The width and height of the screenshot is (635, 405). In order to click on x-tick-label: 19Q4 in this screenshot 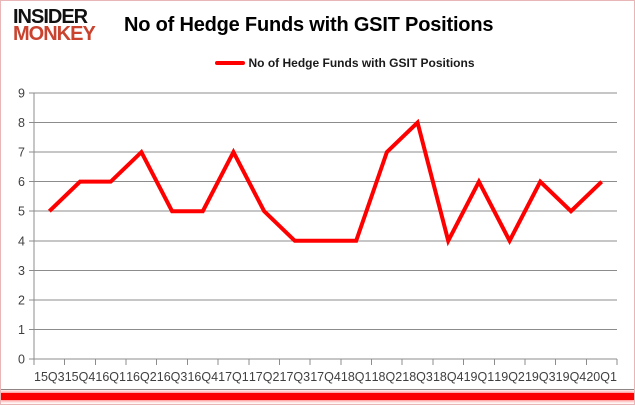, I will do `click(571, 377)`.